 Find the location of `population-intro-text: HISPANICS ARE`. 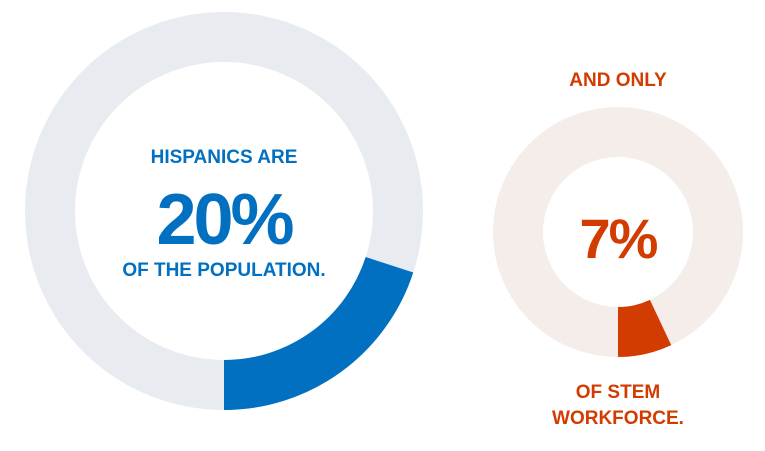

population-intro-text: HISPANICS ARE is located at coordinates (224, 157).